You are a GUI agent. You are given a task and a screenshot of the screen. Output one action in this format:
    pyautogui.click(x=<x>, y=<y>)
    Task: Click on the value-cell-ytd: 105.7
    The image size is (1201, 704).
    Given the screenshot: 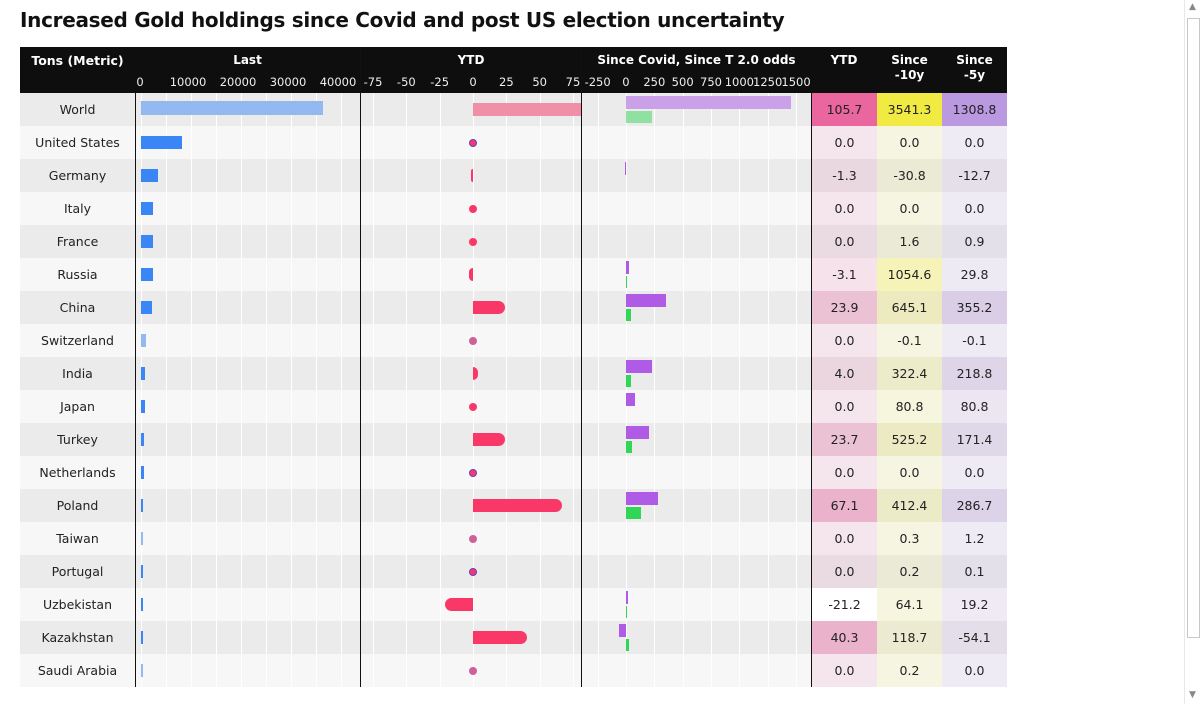 What is the action you would take?
    pyautogui.click(x=844, y=109)
    